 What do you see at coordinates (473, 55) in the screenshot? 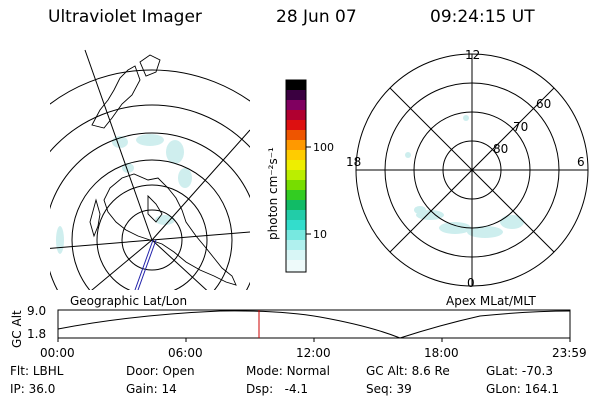
I see `mlt-label-12: 12` at bounding box center [473, 55].